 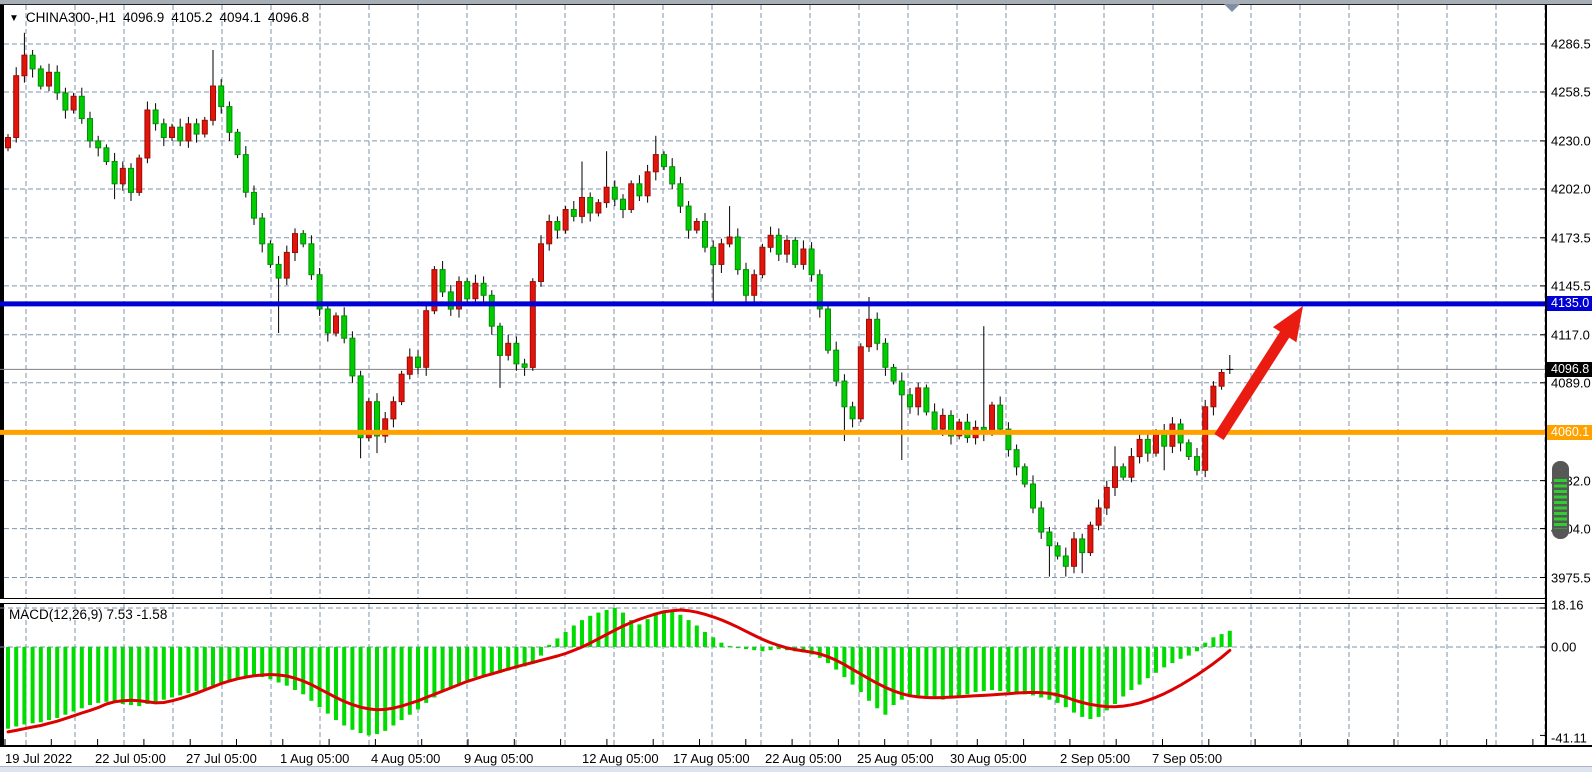 What do you see at coordinates (1571, 44) in the screenshot?
I see `price-axis-label: 4286.5` at bounding box center [1571, 44].